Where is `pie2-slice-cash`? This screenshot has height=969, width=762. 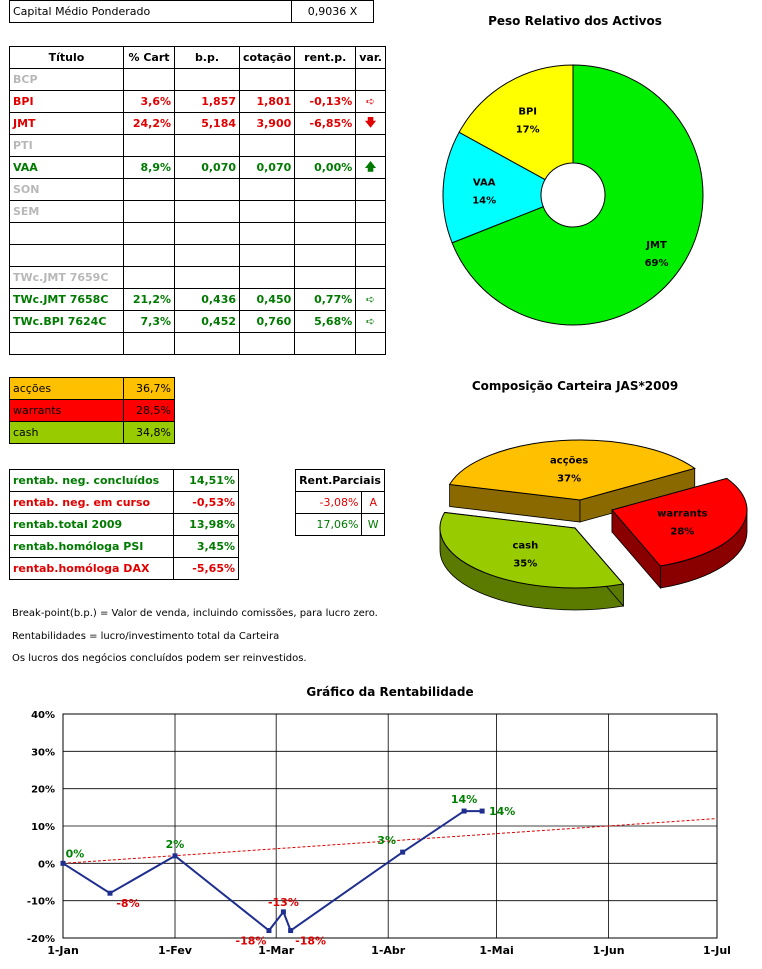
pie2-slice-cash is located at coordinates (532, 550).